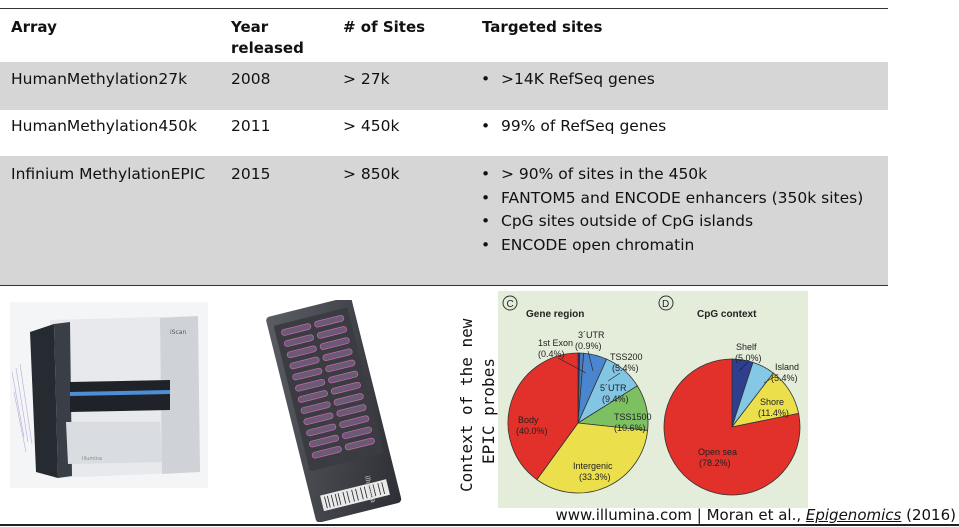  What do you see at coordinates (444, 8) in the screenshot?
I see `table-top-rule` at bounding box center [444, 8].